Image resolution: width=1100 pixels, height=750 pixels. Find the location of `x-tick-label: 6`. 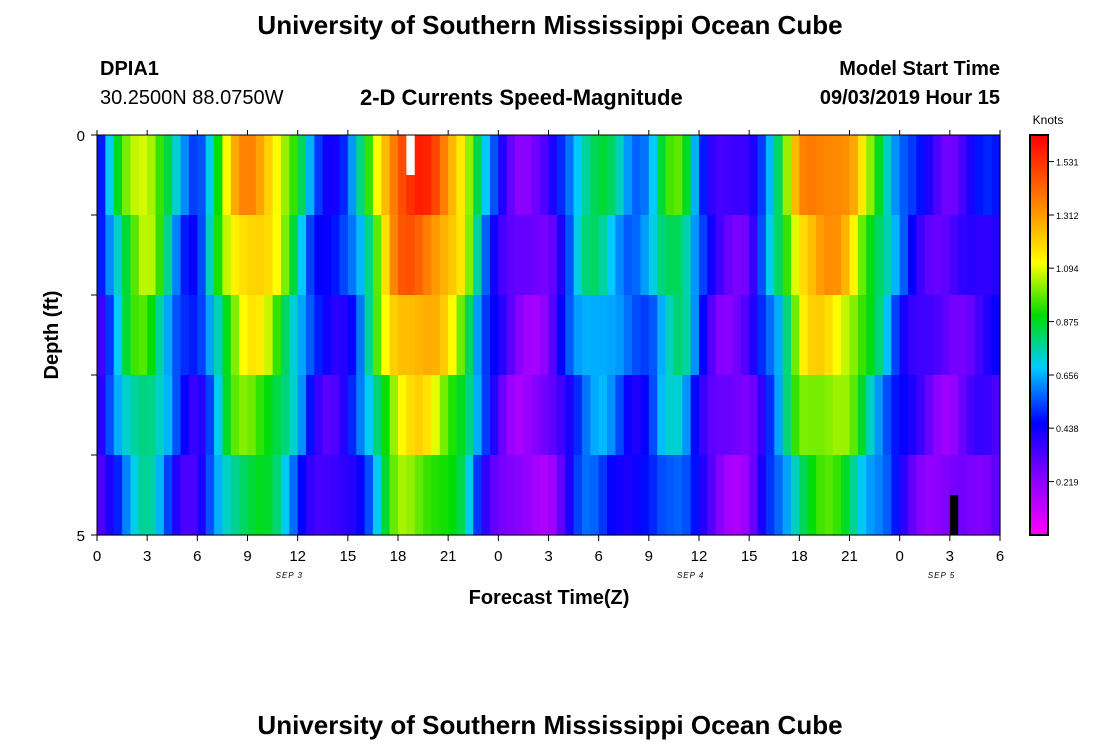

x-tick-label: 6 is located at coordinates (598, 556).